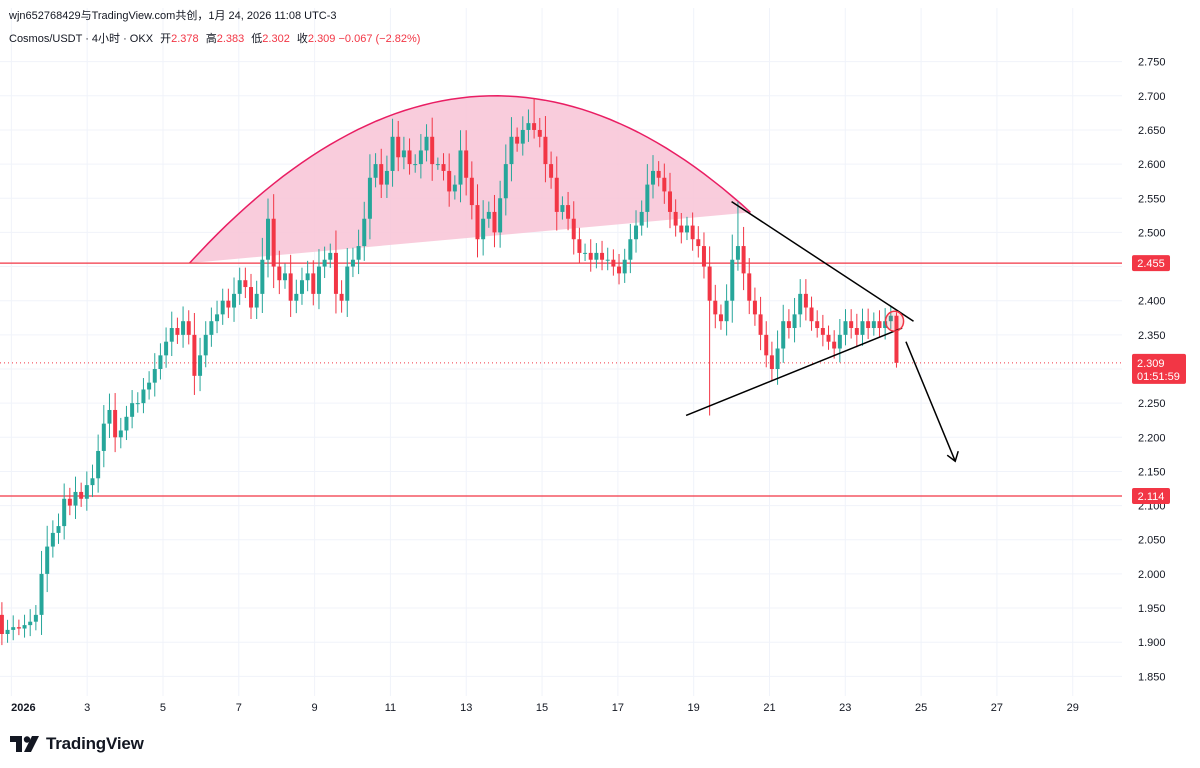 Image resolution: width=1200 pixels, height=768 pixels. Describe the element at coordinates (77, 744) in the screenshot. I see `tradingview-logo: TradingView` at that location.